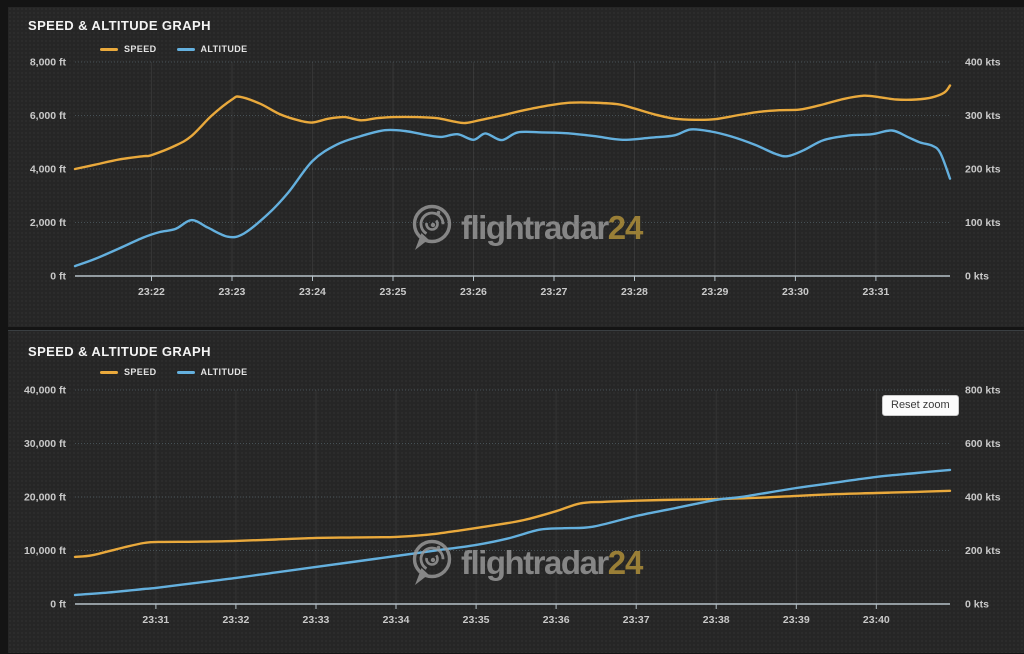 The width and height of the screenshot is (1024, 654). What do you see at coordinates (795, 292) in the screenshot?
I see `x-tick-label: 23:30` at bounding box center [795, 292].